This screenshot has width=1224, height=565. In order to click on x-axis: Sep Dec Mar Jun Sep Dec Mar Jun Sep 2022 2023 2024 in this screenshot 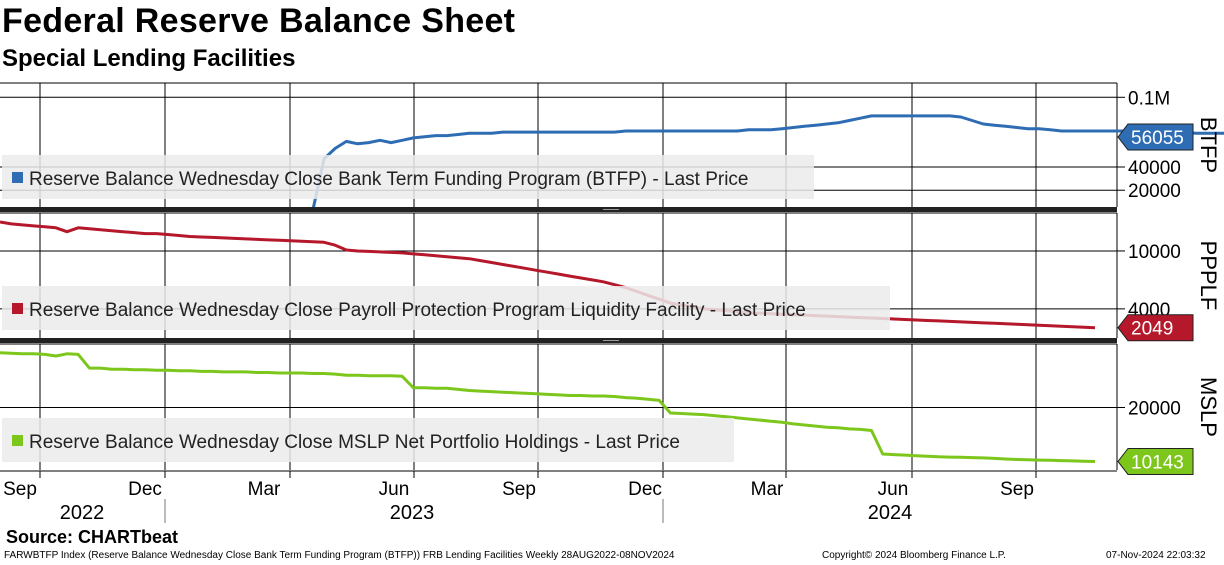, I will do `click(520, 497)`.